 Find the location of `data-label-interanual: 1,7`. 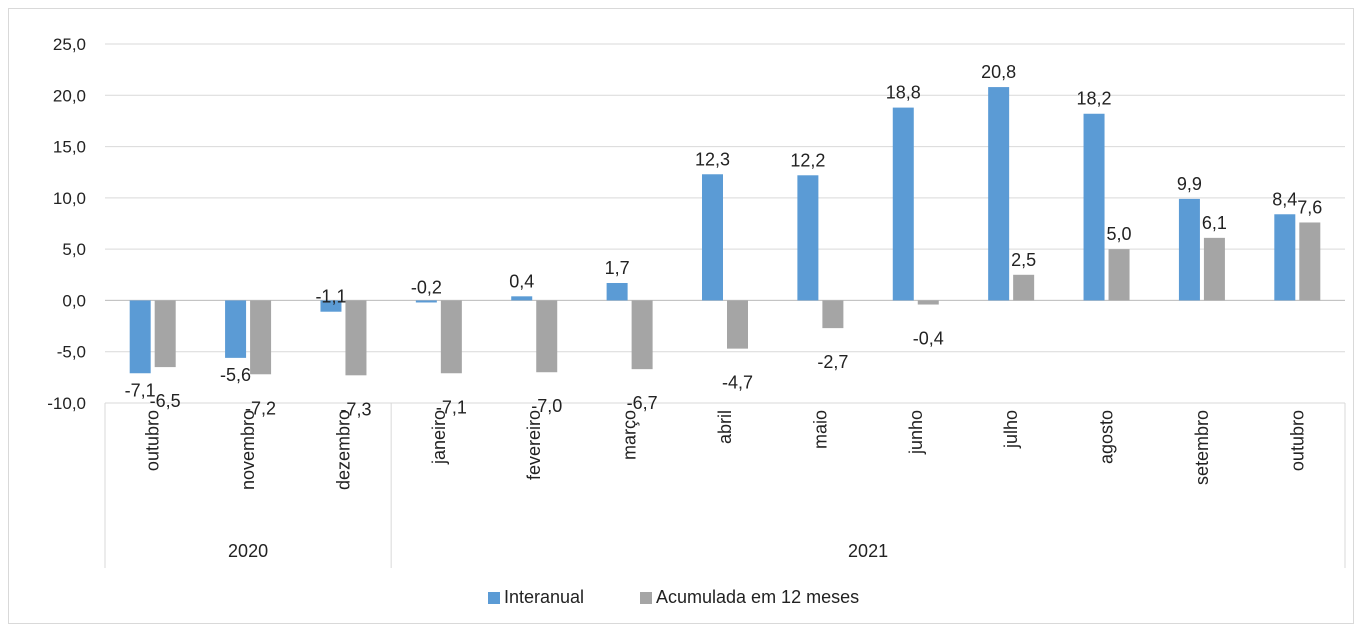

data-label-interanual: 1,7 is located at coordinates (617, 268).